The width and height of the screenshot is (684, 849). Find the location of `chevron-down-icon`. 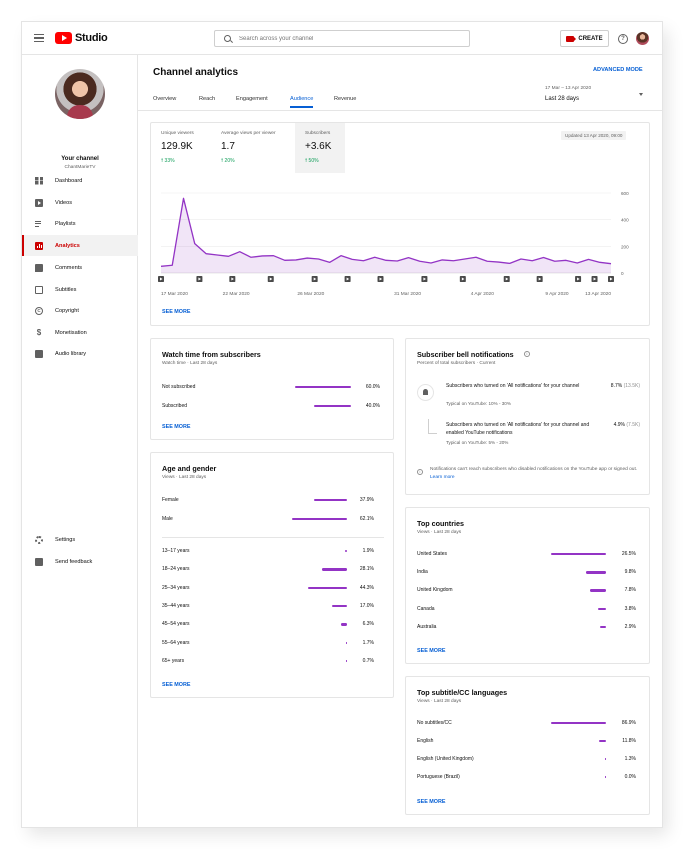

chevron-down-icon is located at coordinates (641, 94).